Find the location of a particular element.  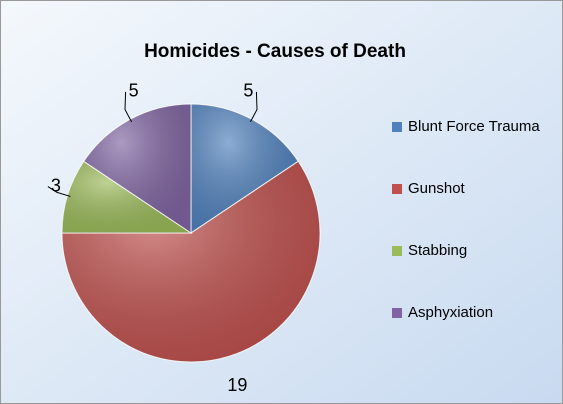

legend-item: Gunshot is located at coordinates (467, 211).